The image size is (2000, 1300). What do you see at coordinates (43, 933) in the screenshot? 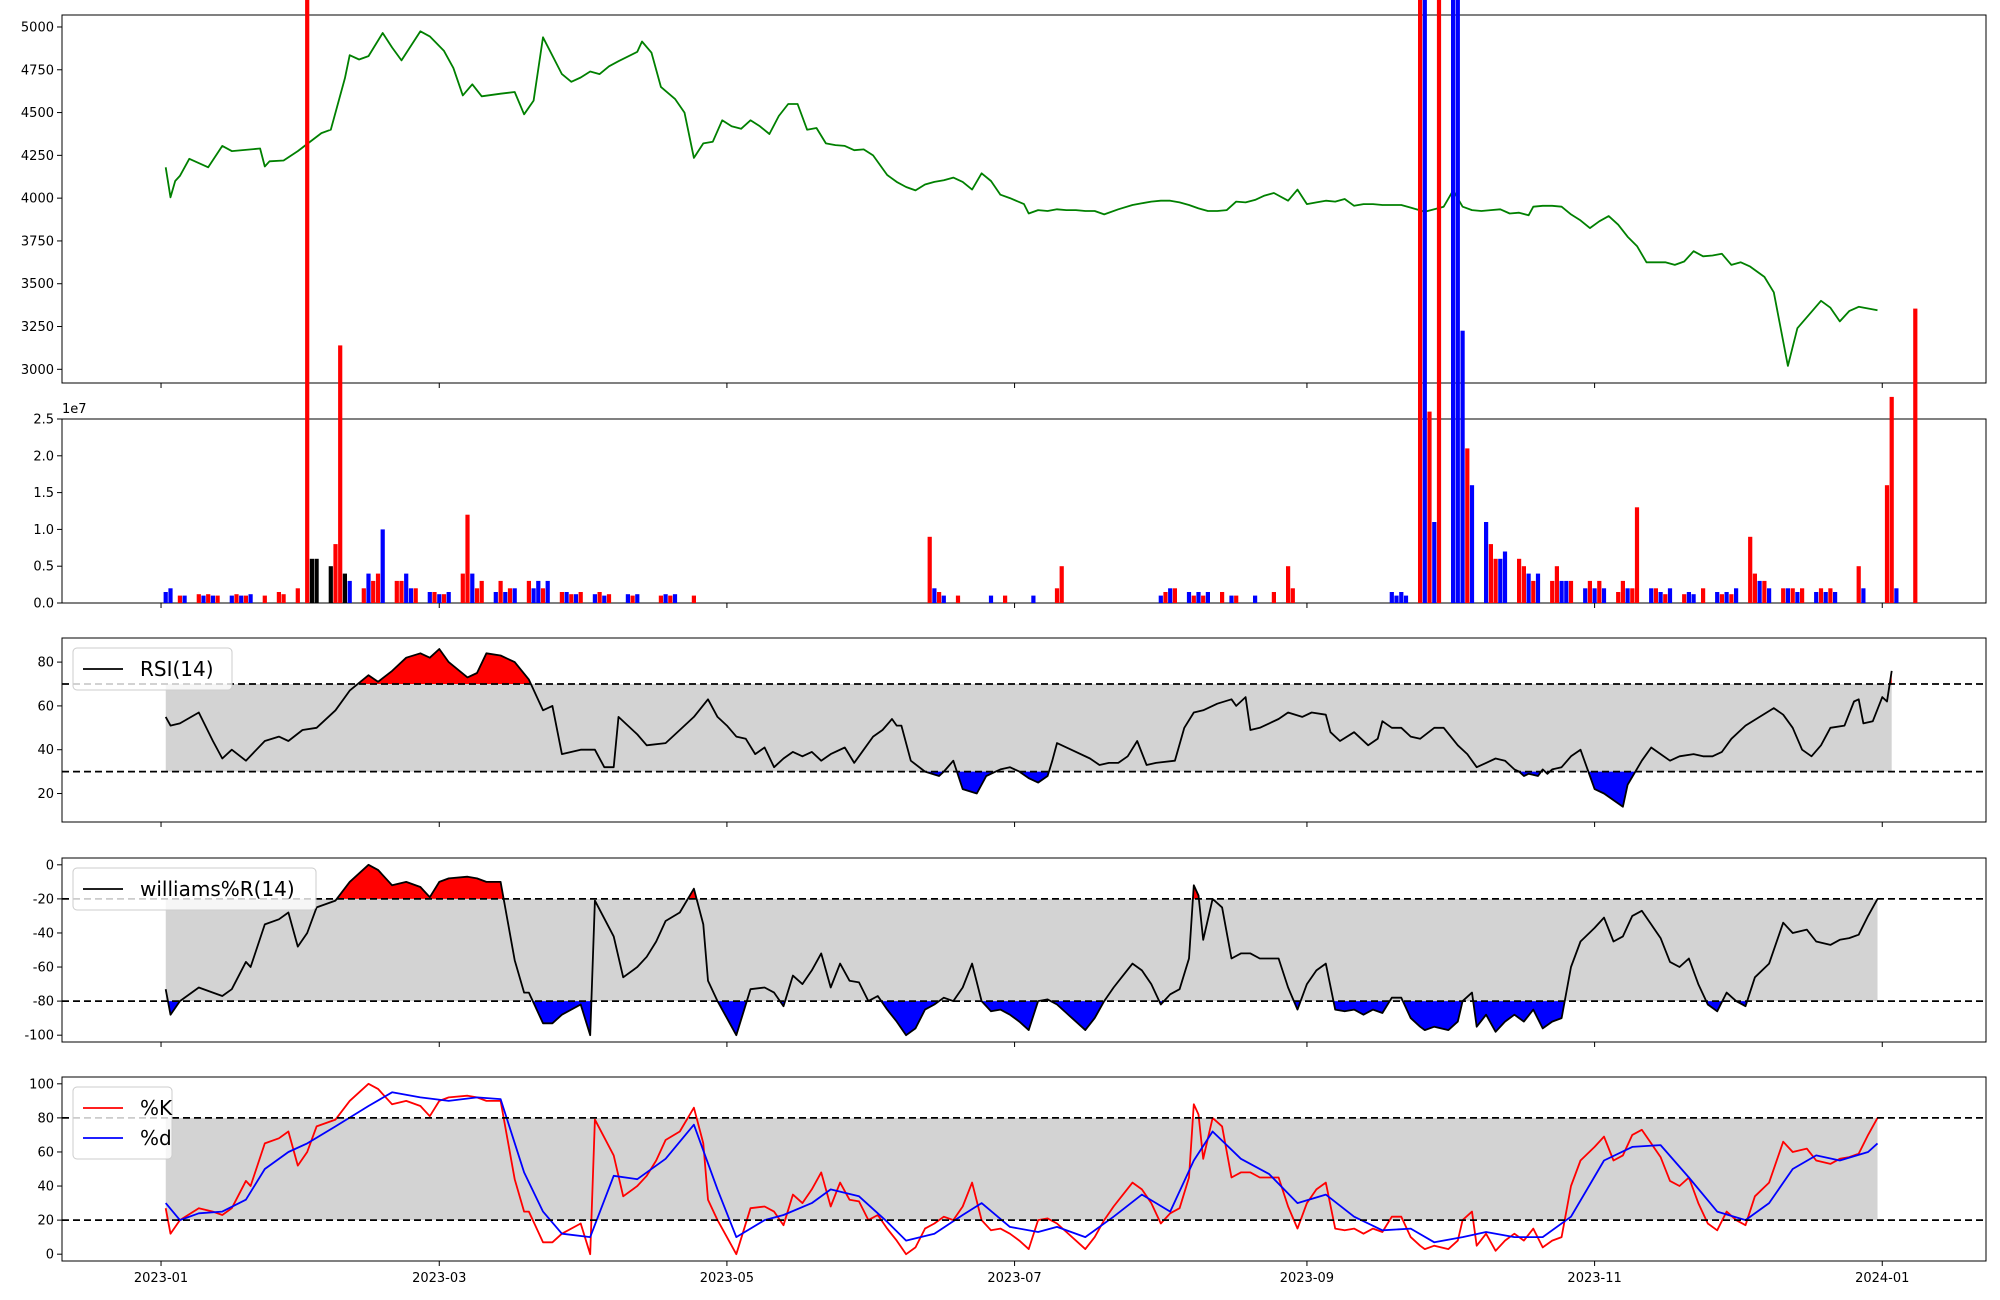
I see `y-tick-label: -40` at bounding box center [43, 933].